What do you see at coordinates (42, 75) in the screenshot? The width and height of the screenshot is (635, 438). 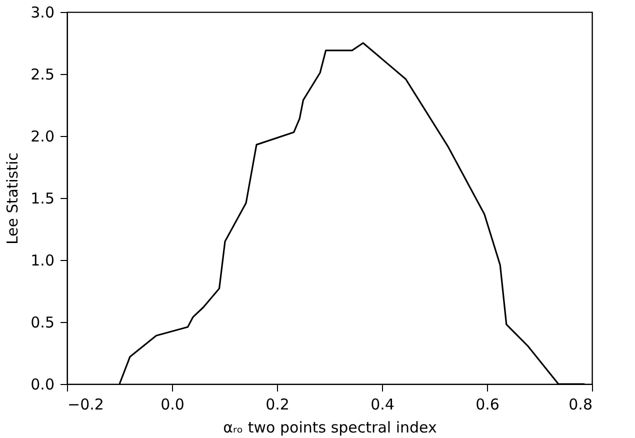 I see `y-tick-label: 2.5` at bounding box center [42, 75].